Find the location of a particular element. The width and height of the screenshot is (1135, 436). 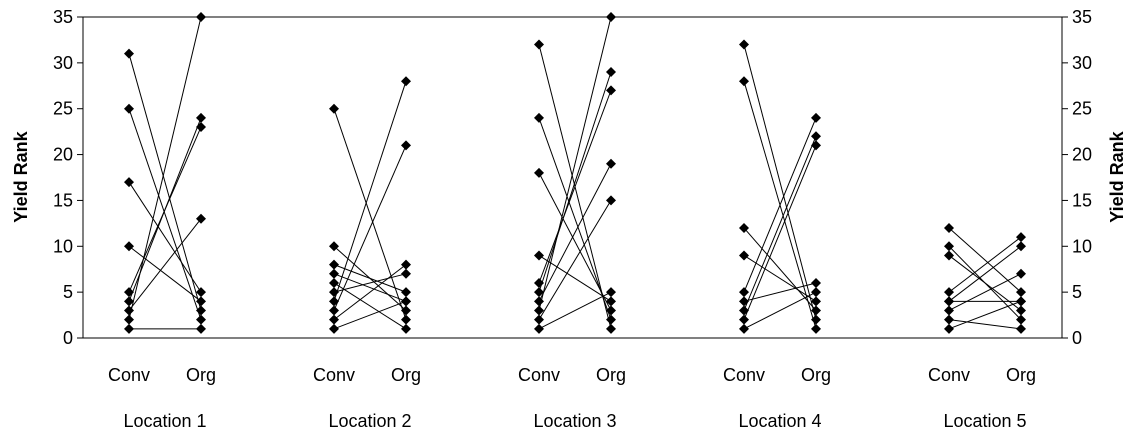

y-tick-label-left: 0 is located at coordinates (68, 338).